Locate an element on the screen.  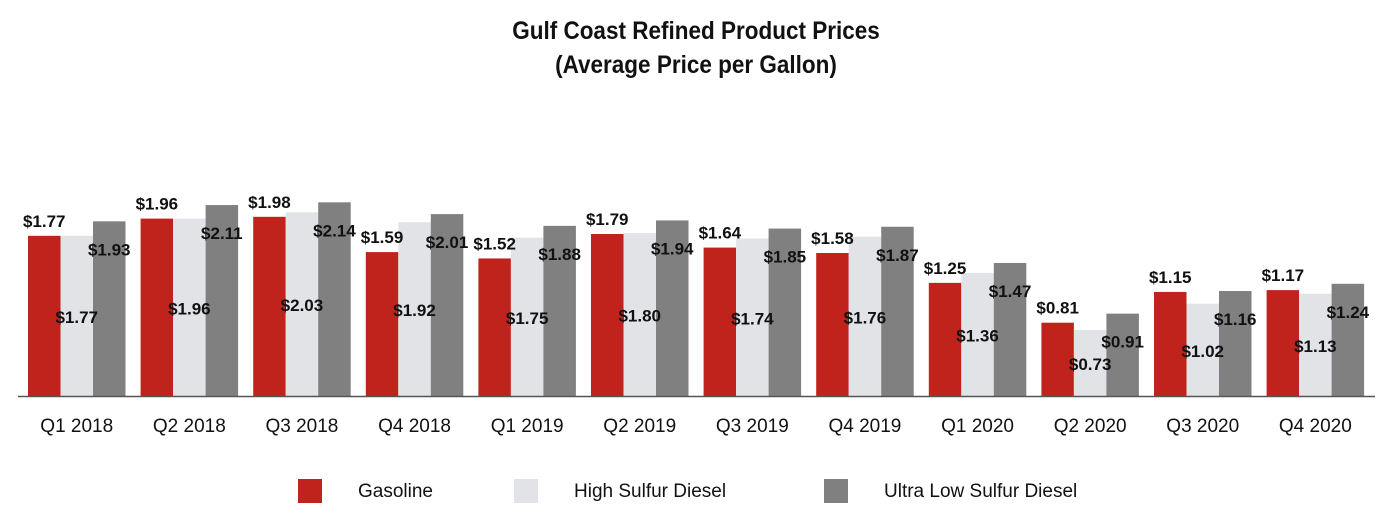
x-tick-label-q3-2020: Q3 2020 is located at coordinates (1202, 426).